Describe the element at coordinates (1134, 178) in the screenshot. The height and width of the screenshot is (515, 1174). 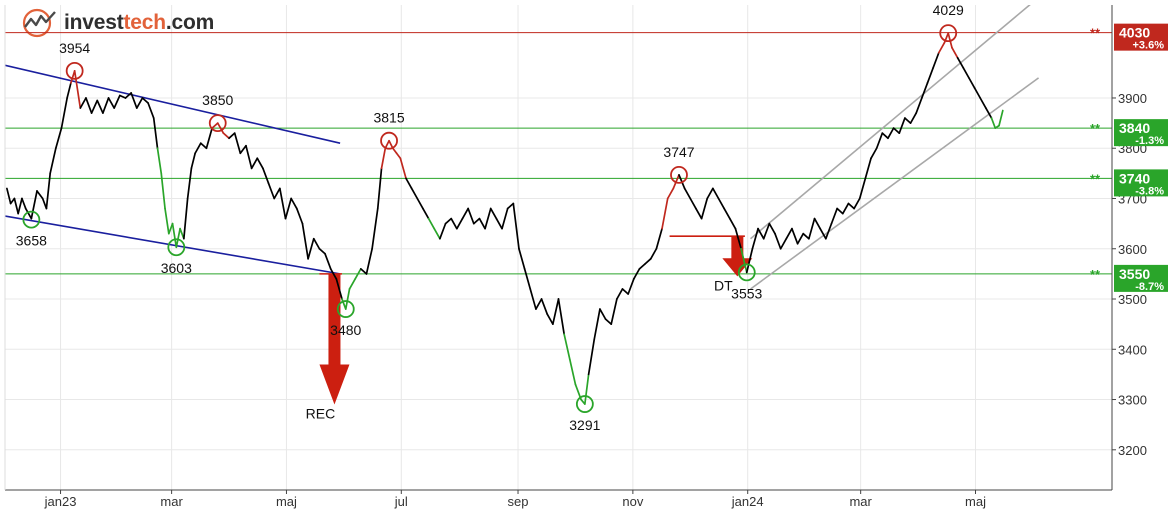
I see `level-tag-value: 3740` at that location.